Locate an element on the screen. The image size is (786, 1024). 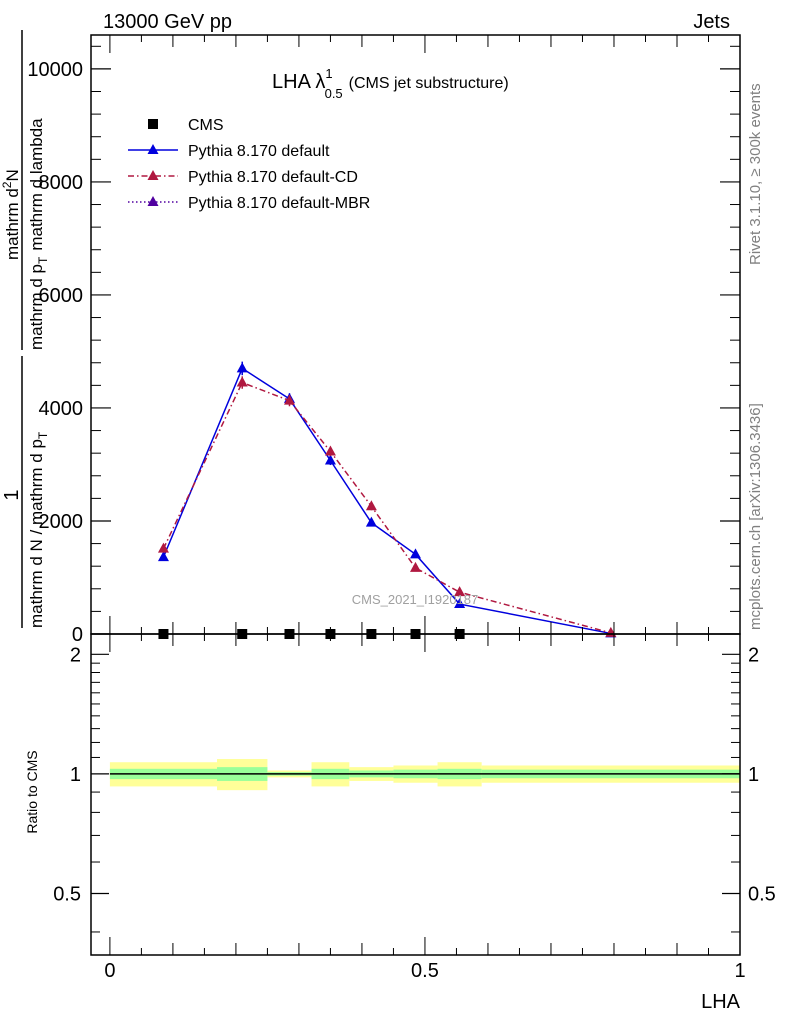
ylabel-denominator-sub: T is located at coordinates (43, 435).